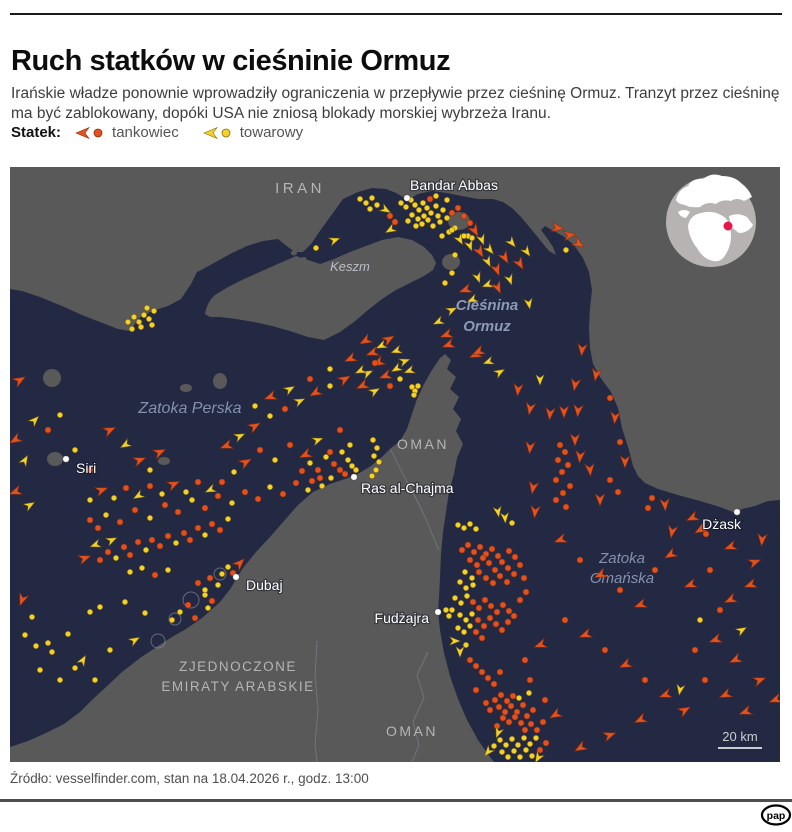  Describe the element at coordinates (728, 226) in the screenshot. I see `location-dot` at that location.